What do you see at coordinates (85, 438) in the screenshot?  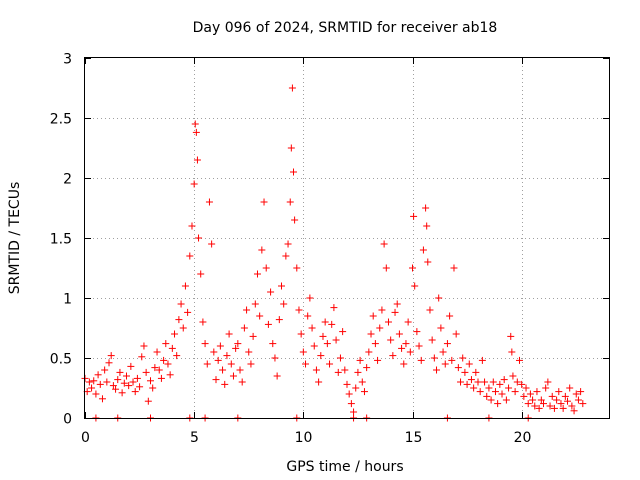 I see `x-tick-label: 0` at bounding box center [85, 438].